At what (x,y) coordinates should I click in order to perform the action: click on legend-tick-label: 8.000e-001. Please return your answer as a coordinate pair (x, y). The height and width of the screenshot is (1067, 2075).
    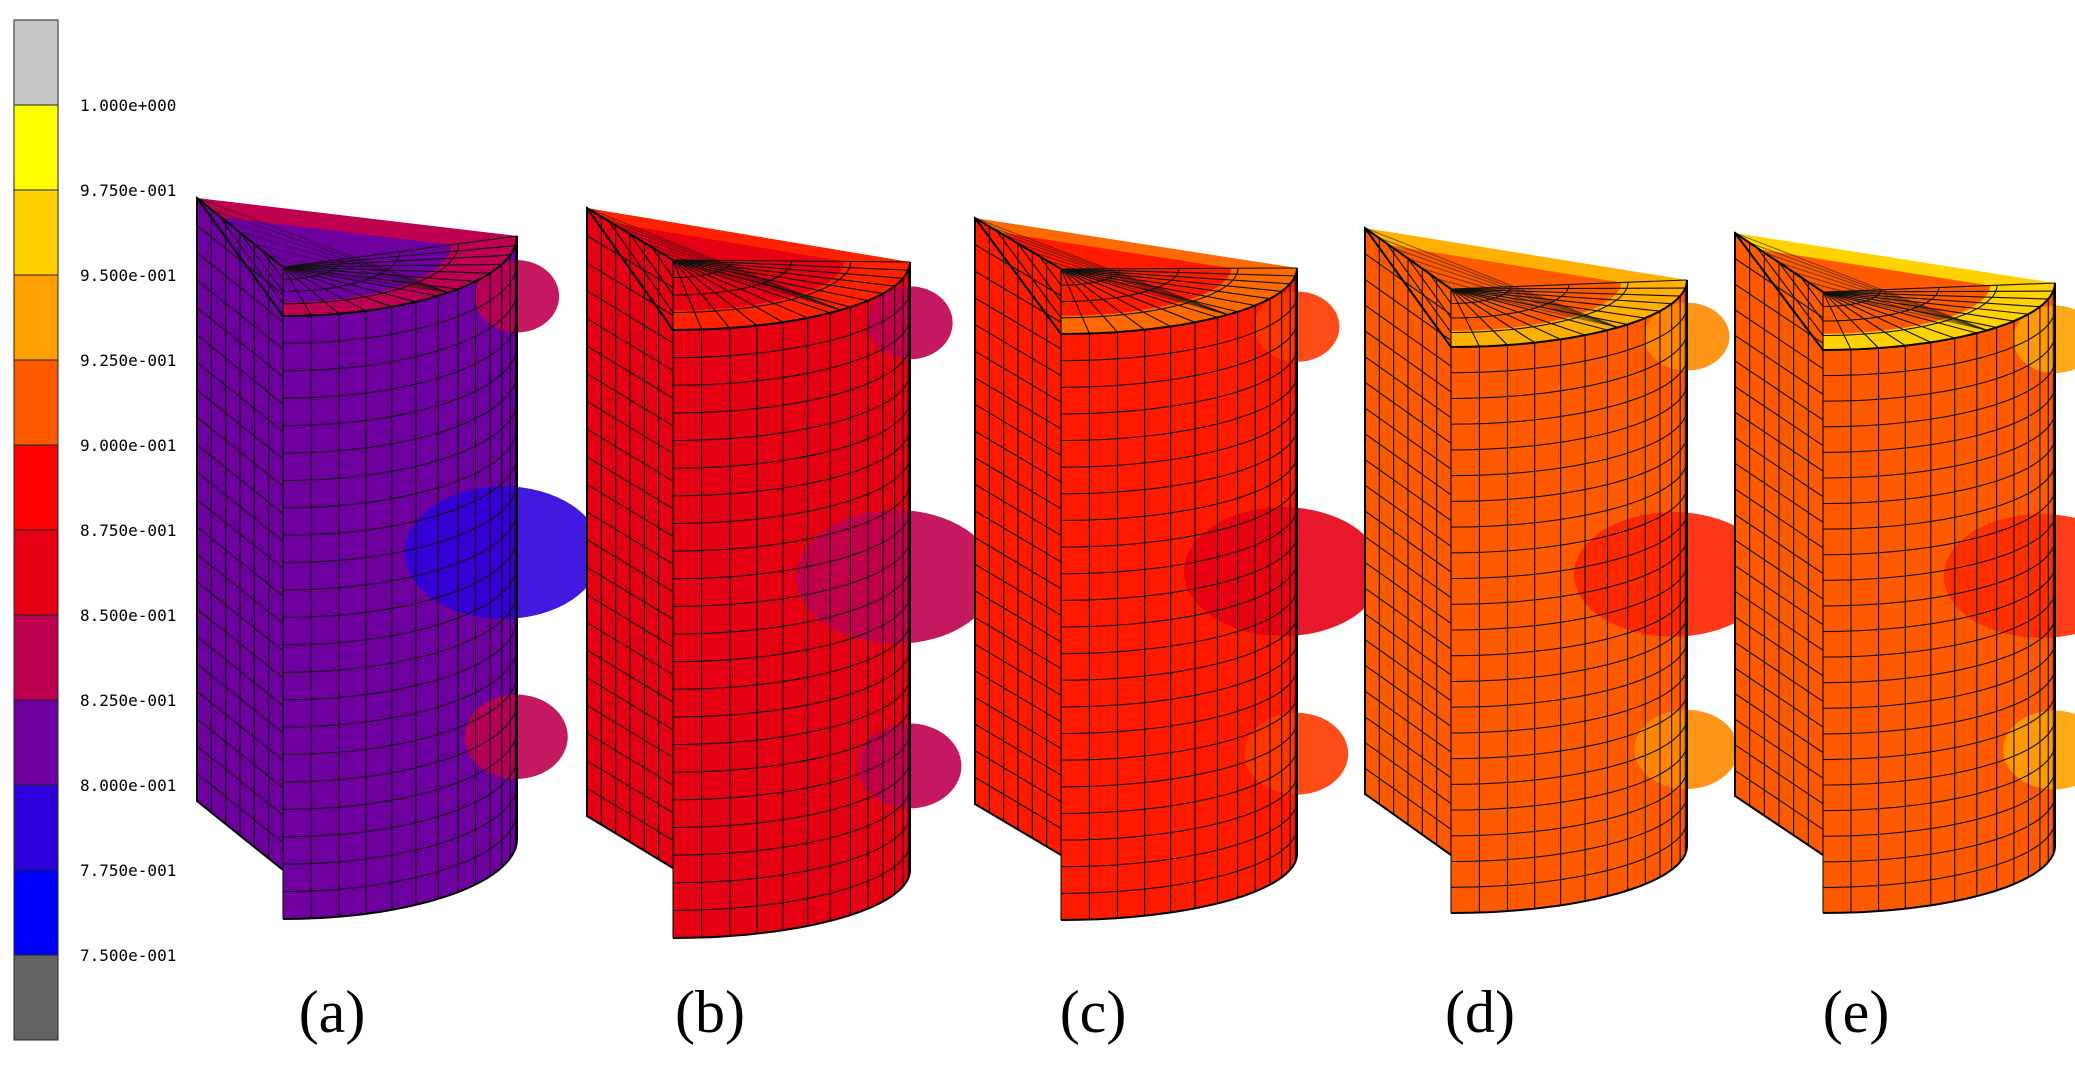
    Looking at the image, I should click on (128, 785).